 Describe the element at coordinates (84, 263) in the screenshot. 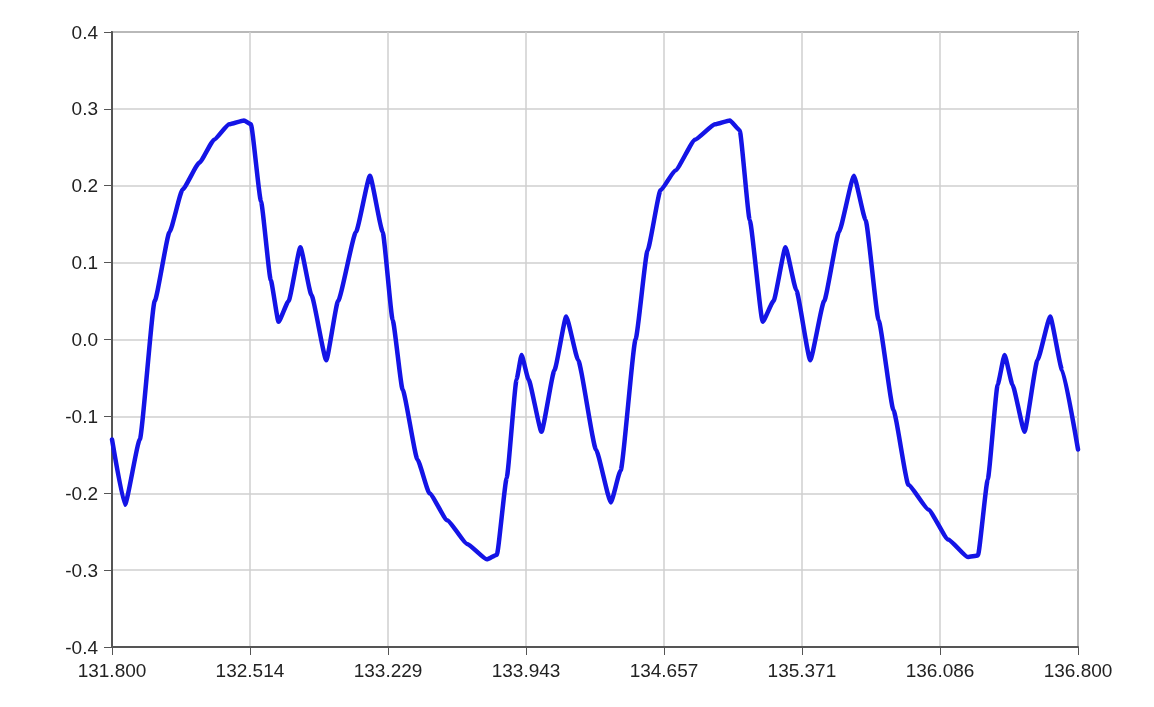

I see `y-tick-label: 0.1` at that location.